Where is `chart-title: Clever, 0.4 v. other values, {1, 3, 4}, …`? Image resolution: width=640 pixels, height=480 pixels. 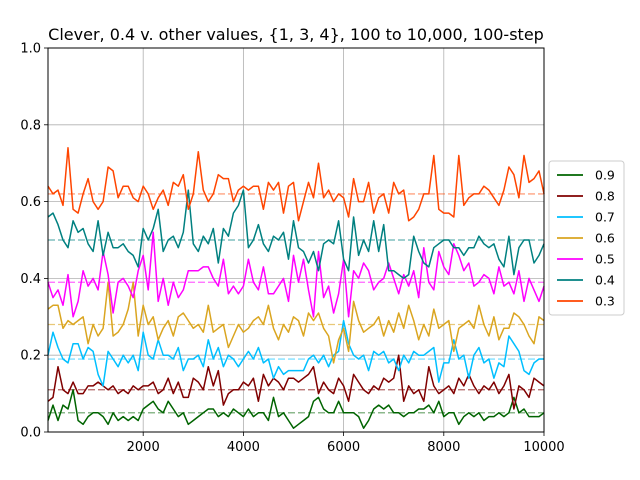 chart-title: Clever, 0.4 v. other values, {1, 3, 4}, … is located at coordinates (296, 34).